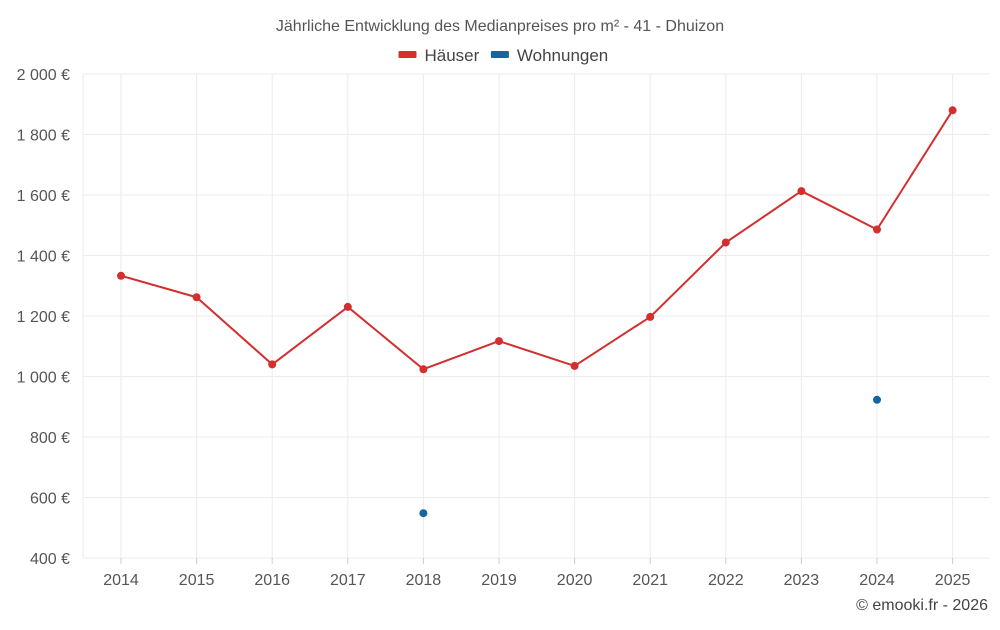 The image size is (1000, 630). Describe the element at coordinates (922, 605) in the screenshot. I see `credit-text: © emooki.fr - 2026` at that location.